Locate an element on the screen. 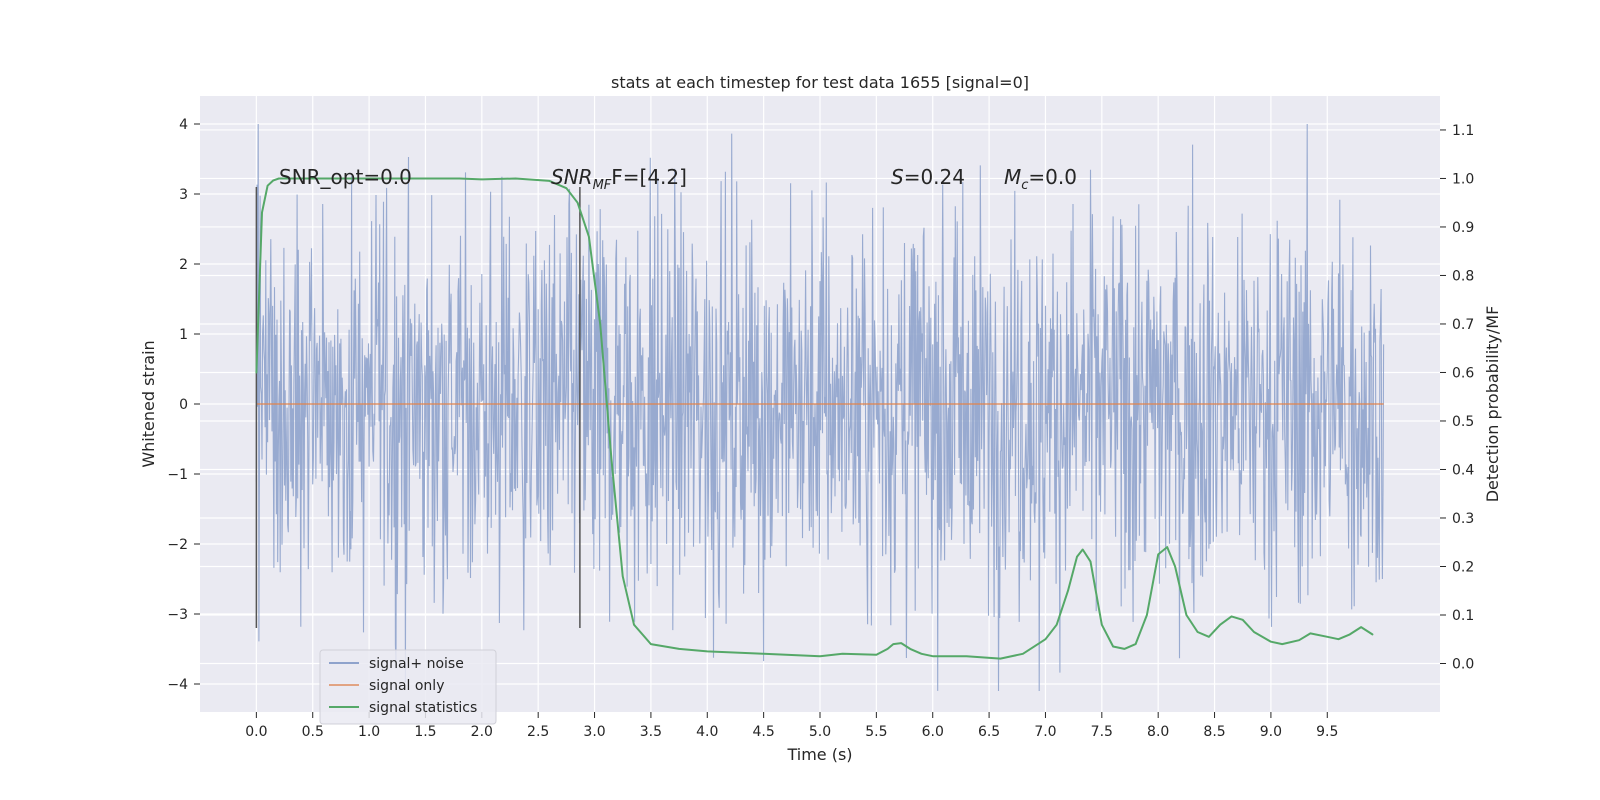  y-right-tick-label: 0.2 is located at coordinates (1463, 567).